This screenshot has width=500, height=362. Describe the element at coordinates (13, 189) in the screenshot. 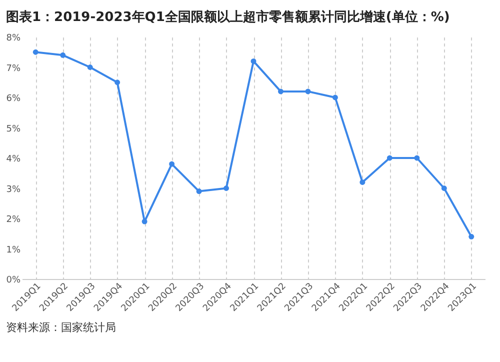

I see `y-tick-label: 3%` at that location.